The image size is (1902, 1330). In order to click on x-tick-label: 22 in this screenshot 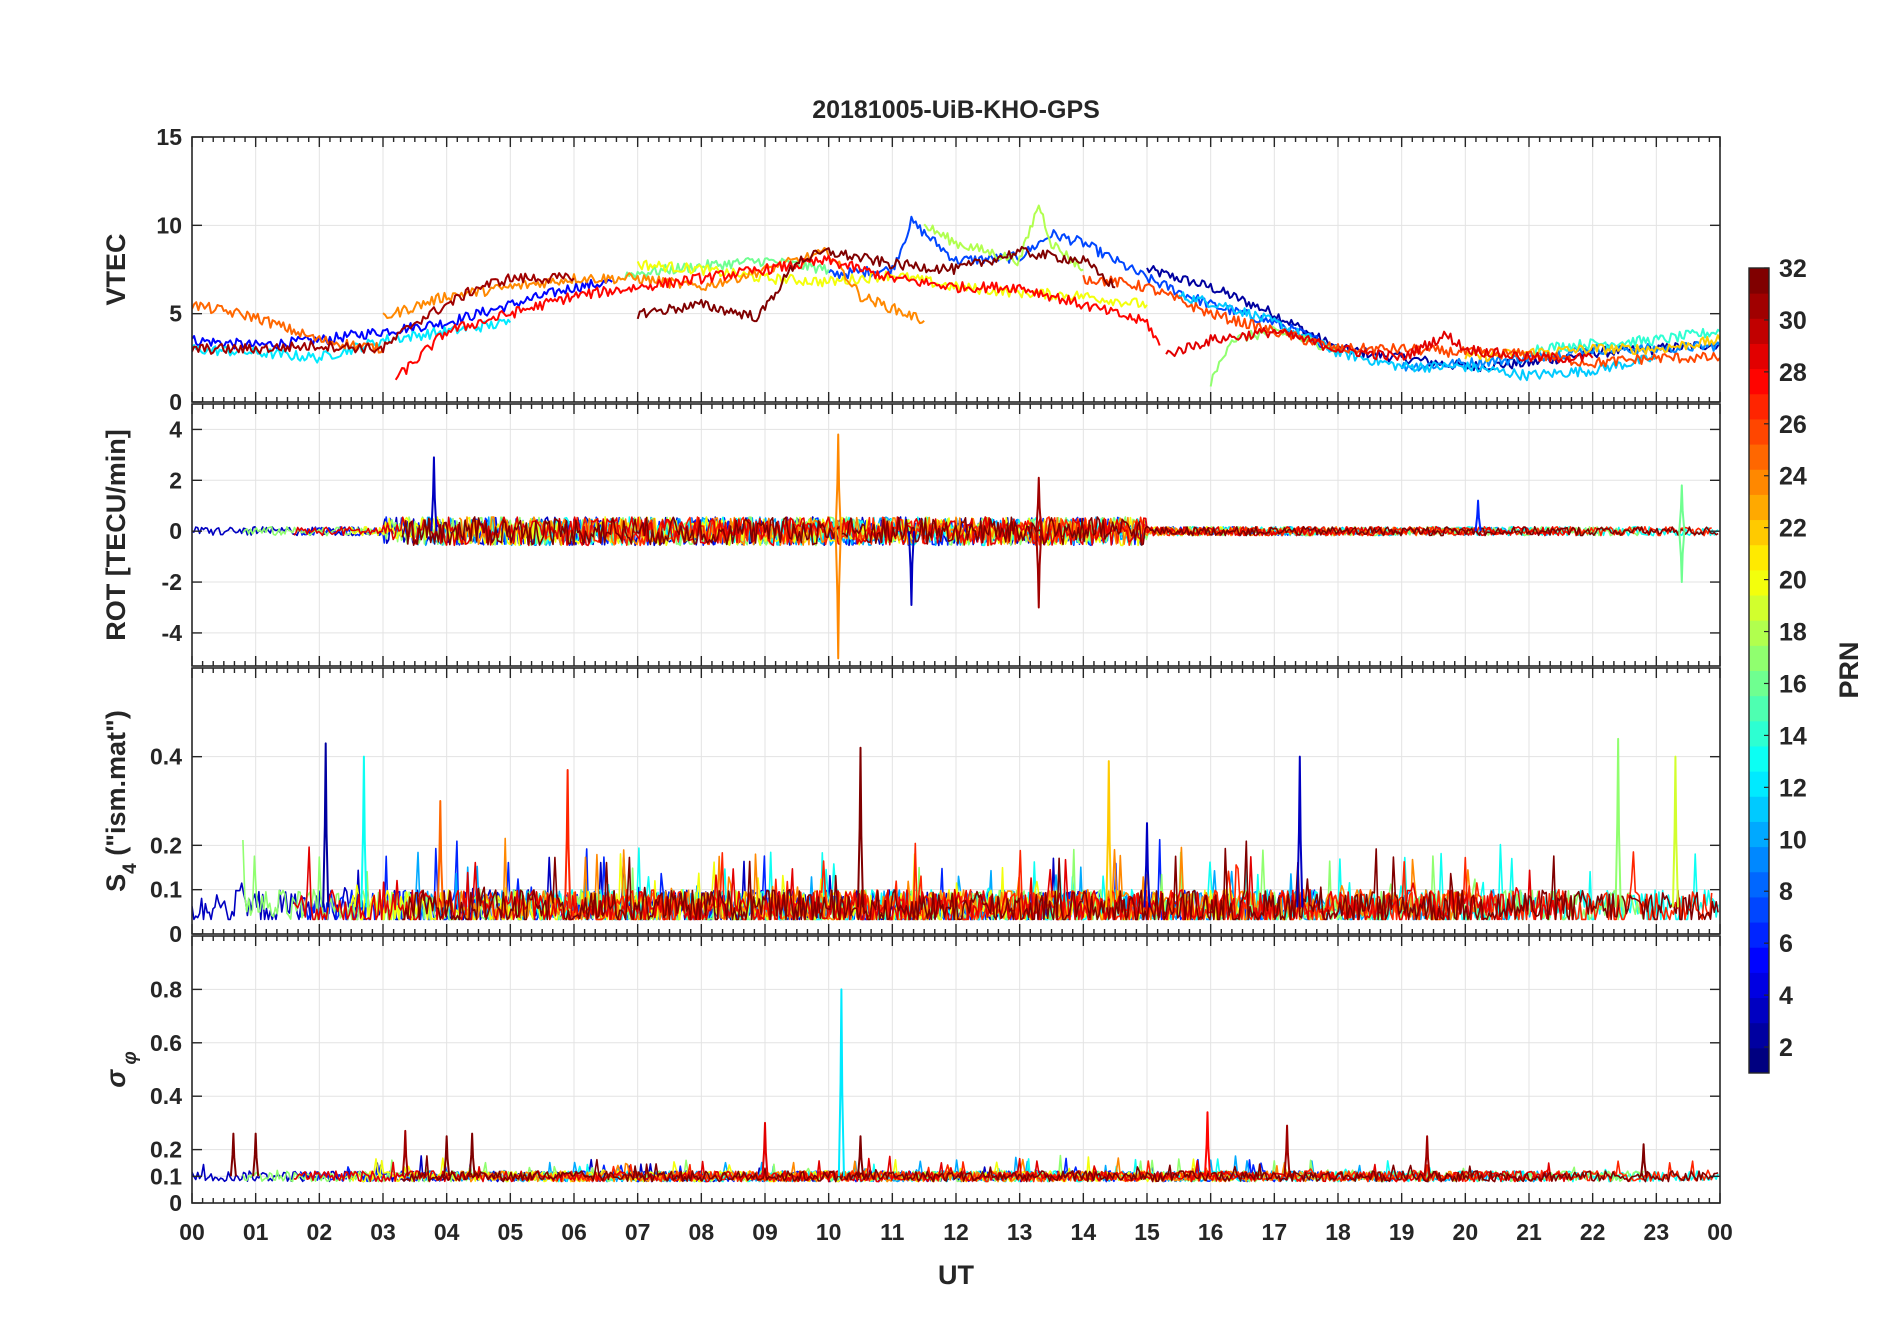, I will do `click(1593, 1232)`.